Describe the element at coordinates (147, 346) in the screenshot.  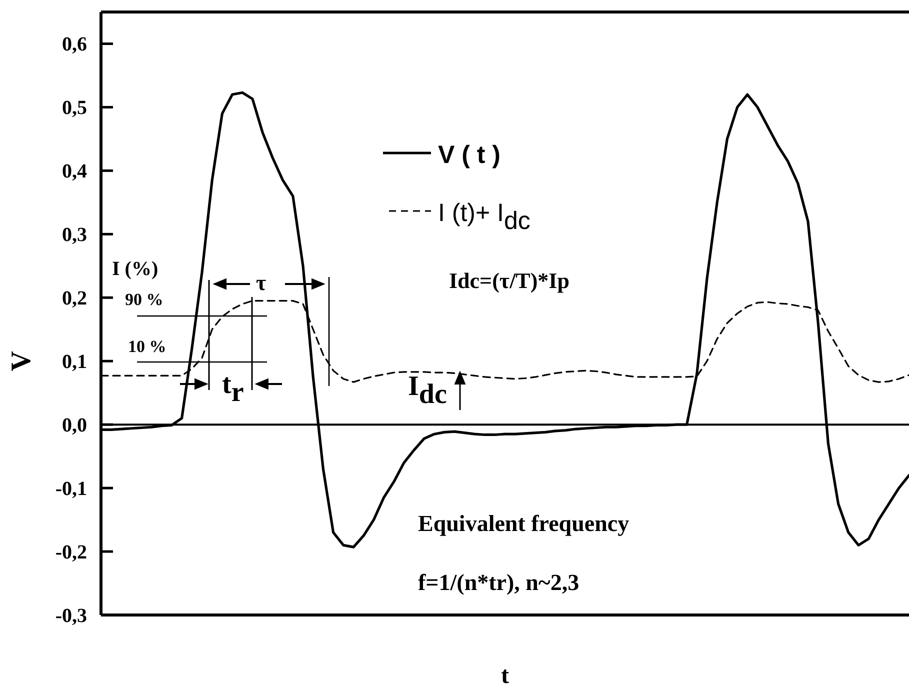
I see `annotation: 10 %` at that location.